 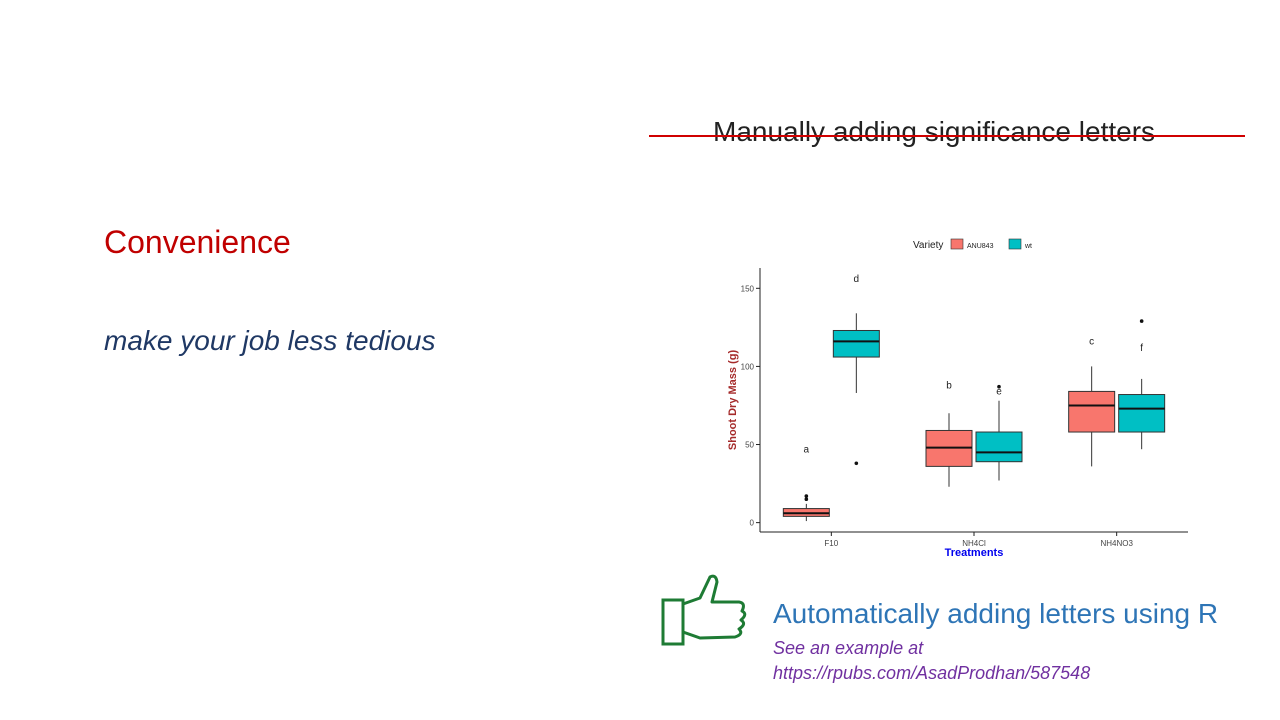 What do you see at coordinates (270, 340) in the screenshot?
I see `slide-subheading: make your job less tedious` at bounding box center [270, 340].